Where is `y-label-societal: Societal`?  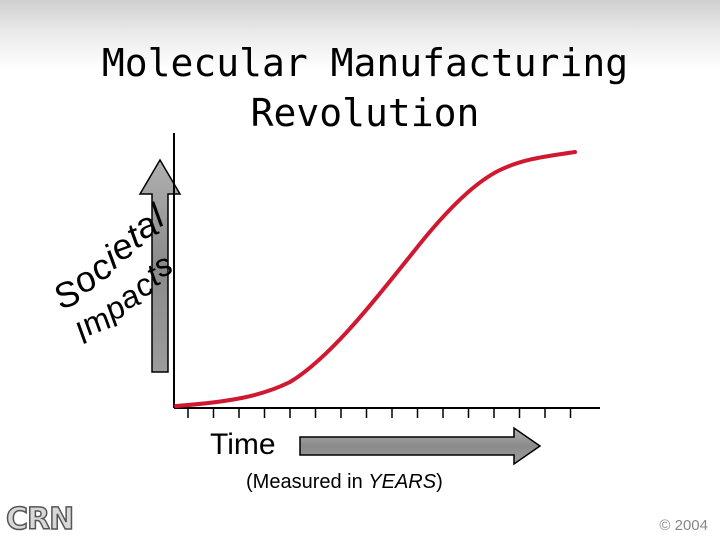 y-label-societal: Societal is located at coordinates (108, 256).